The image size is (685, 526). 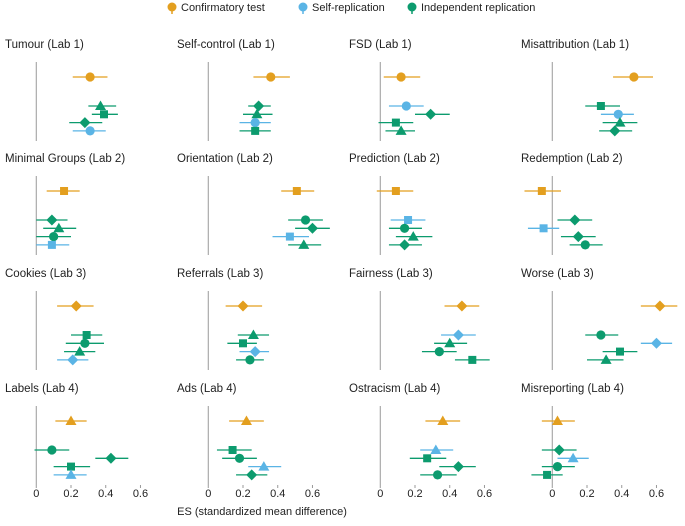 What do you see at coordinates (44, 45) in the screenshot?
I see `panel-title: Tumour (Lab 1)` at bounding box center [44, 45].